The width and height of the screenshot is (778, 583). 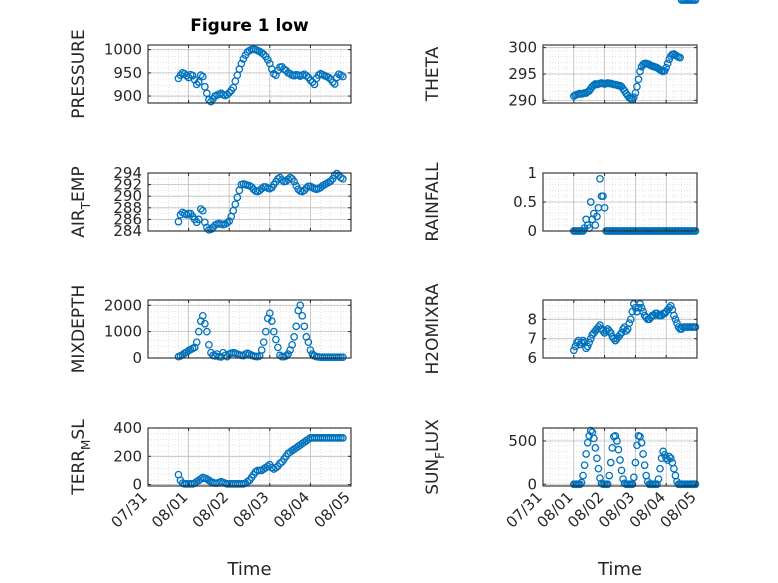 What do you see at coordinates (127, 456) in the screenshot?
I see `y-tick-label: 200` at bounding box center [127, 456].